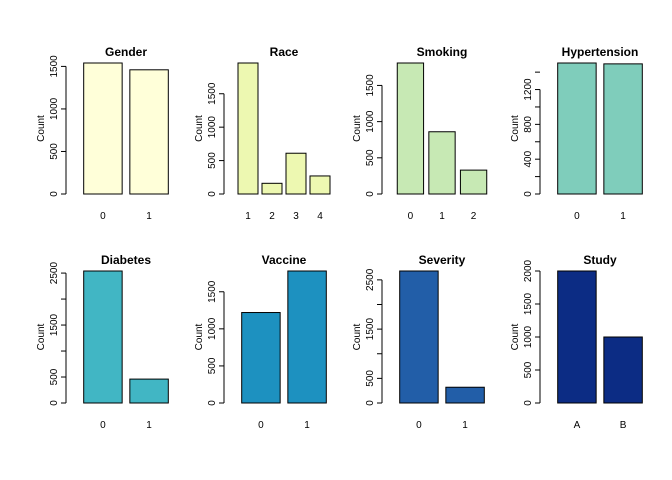 This screenshot has width=672, height=480. I want to click on y-tick-label: 1200, so click(528, 89).